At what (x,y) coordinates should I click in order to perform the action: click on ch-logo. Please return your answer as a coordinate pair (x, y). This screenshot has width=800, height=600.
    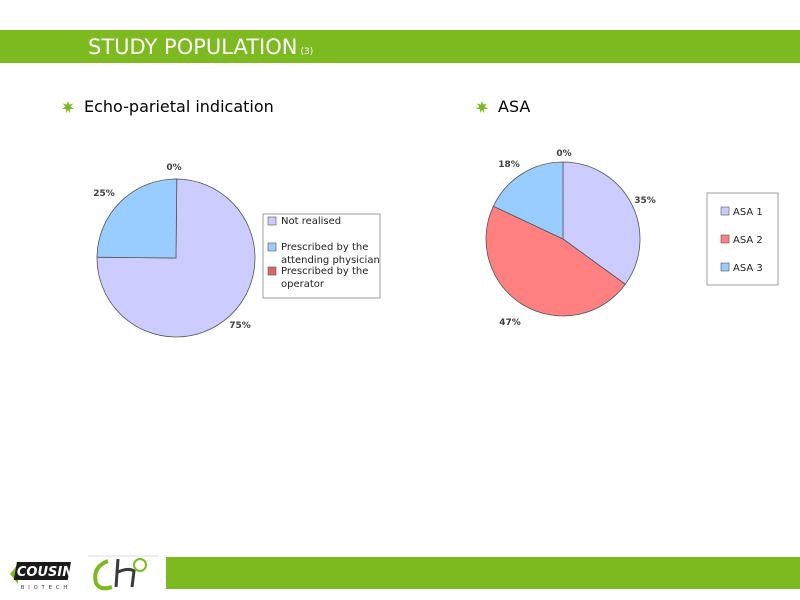
    Looking at the image, I should click on (123, 573).